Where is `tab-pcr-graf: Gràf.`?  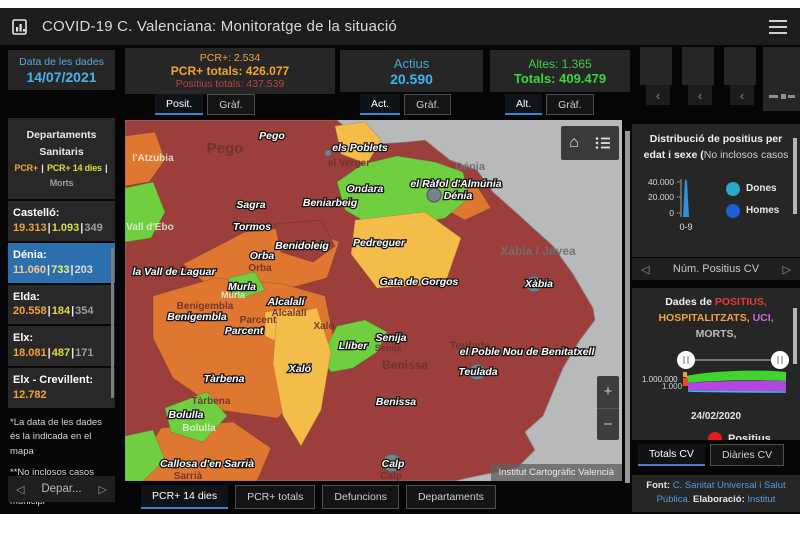
tab-pcr-graf: Gràf. is located at coordinates (231, 104).